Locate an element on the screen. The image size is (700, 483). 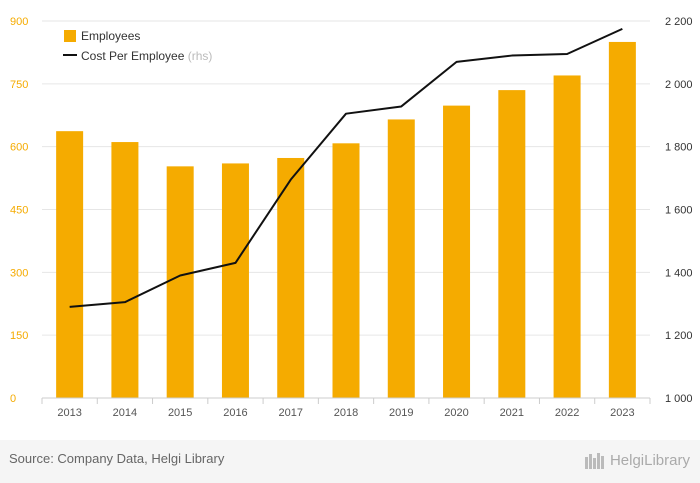
legend: Employees Cost Per Employee (rhs) is located at coordinates (137, 46).